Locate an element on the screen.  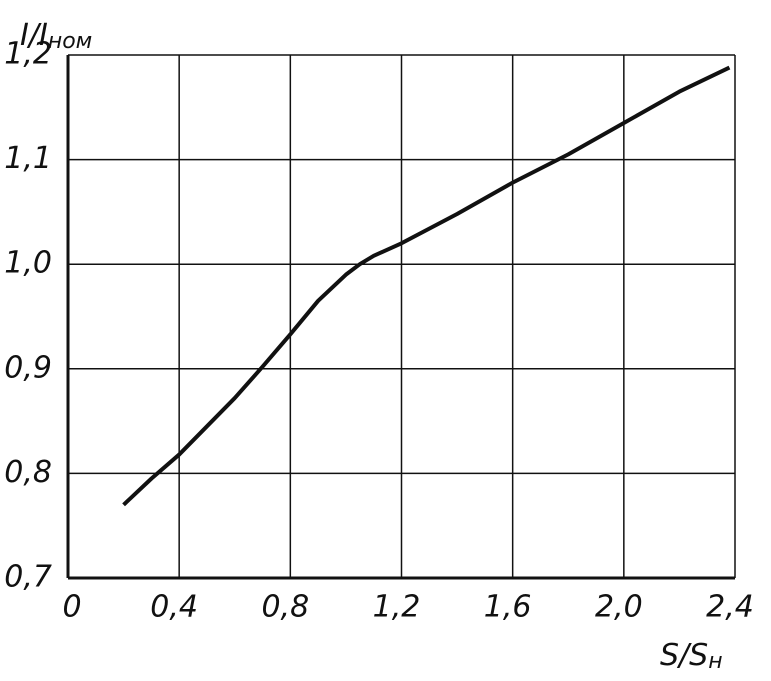
y-tick-label: 1,2 is located at coordinates (28, 54).